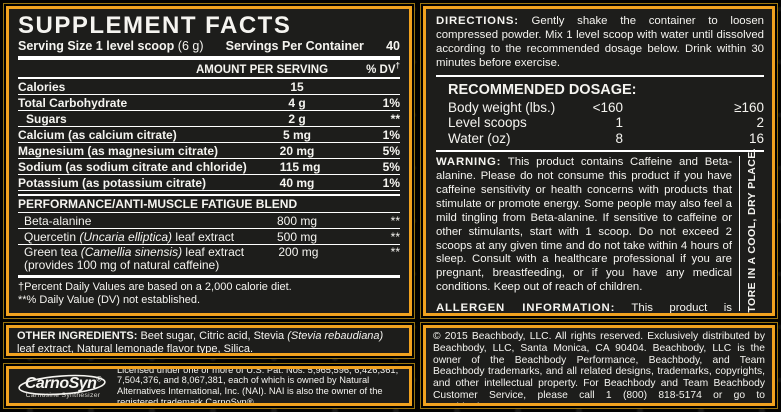  Describe the element at coordinates (131, 252) in the screenshot. I see `row-name-latin: (Camellia sinensis)` at that location.